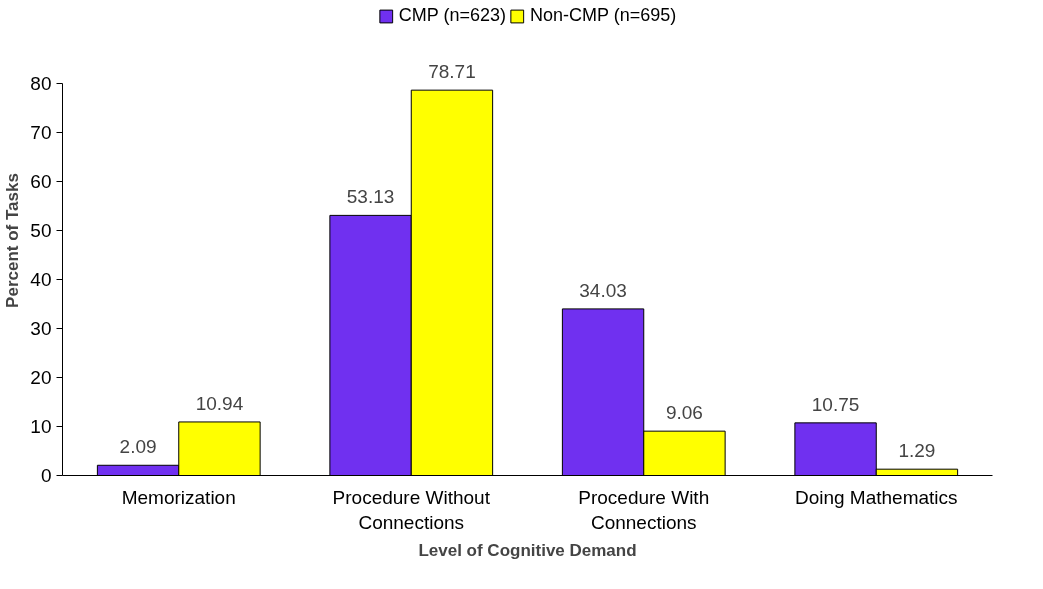  I want to click on y-tick-label: 80, so click(41, 84).